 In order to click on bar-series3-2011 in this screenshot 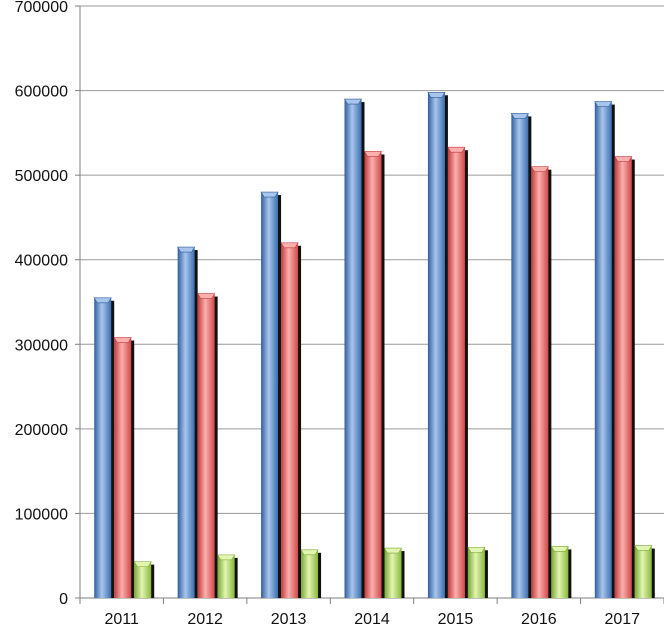, I will do `click(144, 579)`.